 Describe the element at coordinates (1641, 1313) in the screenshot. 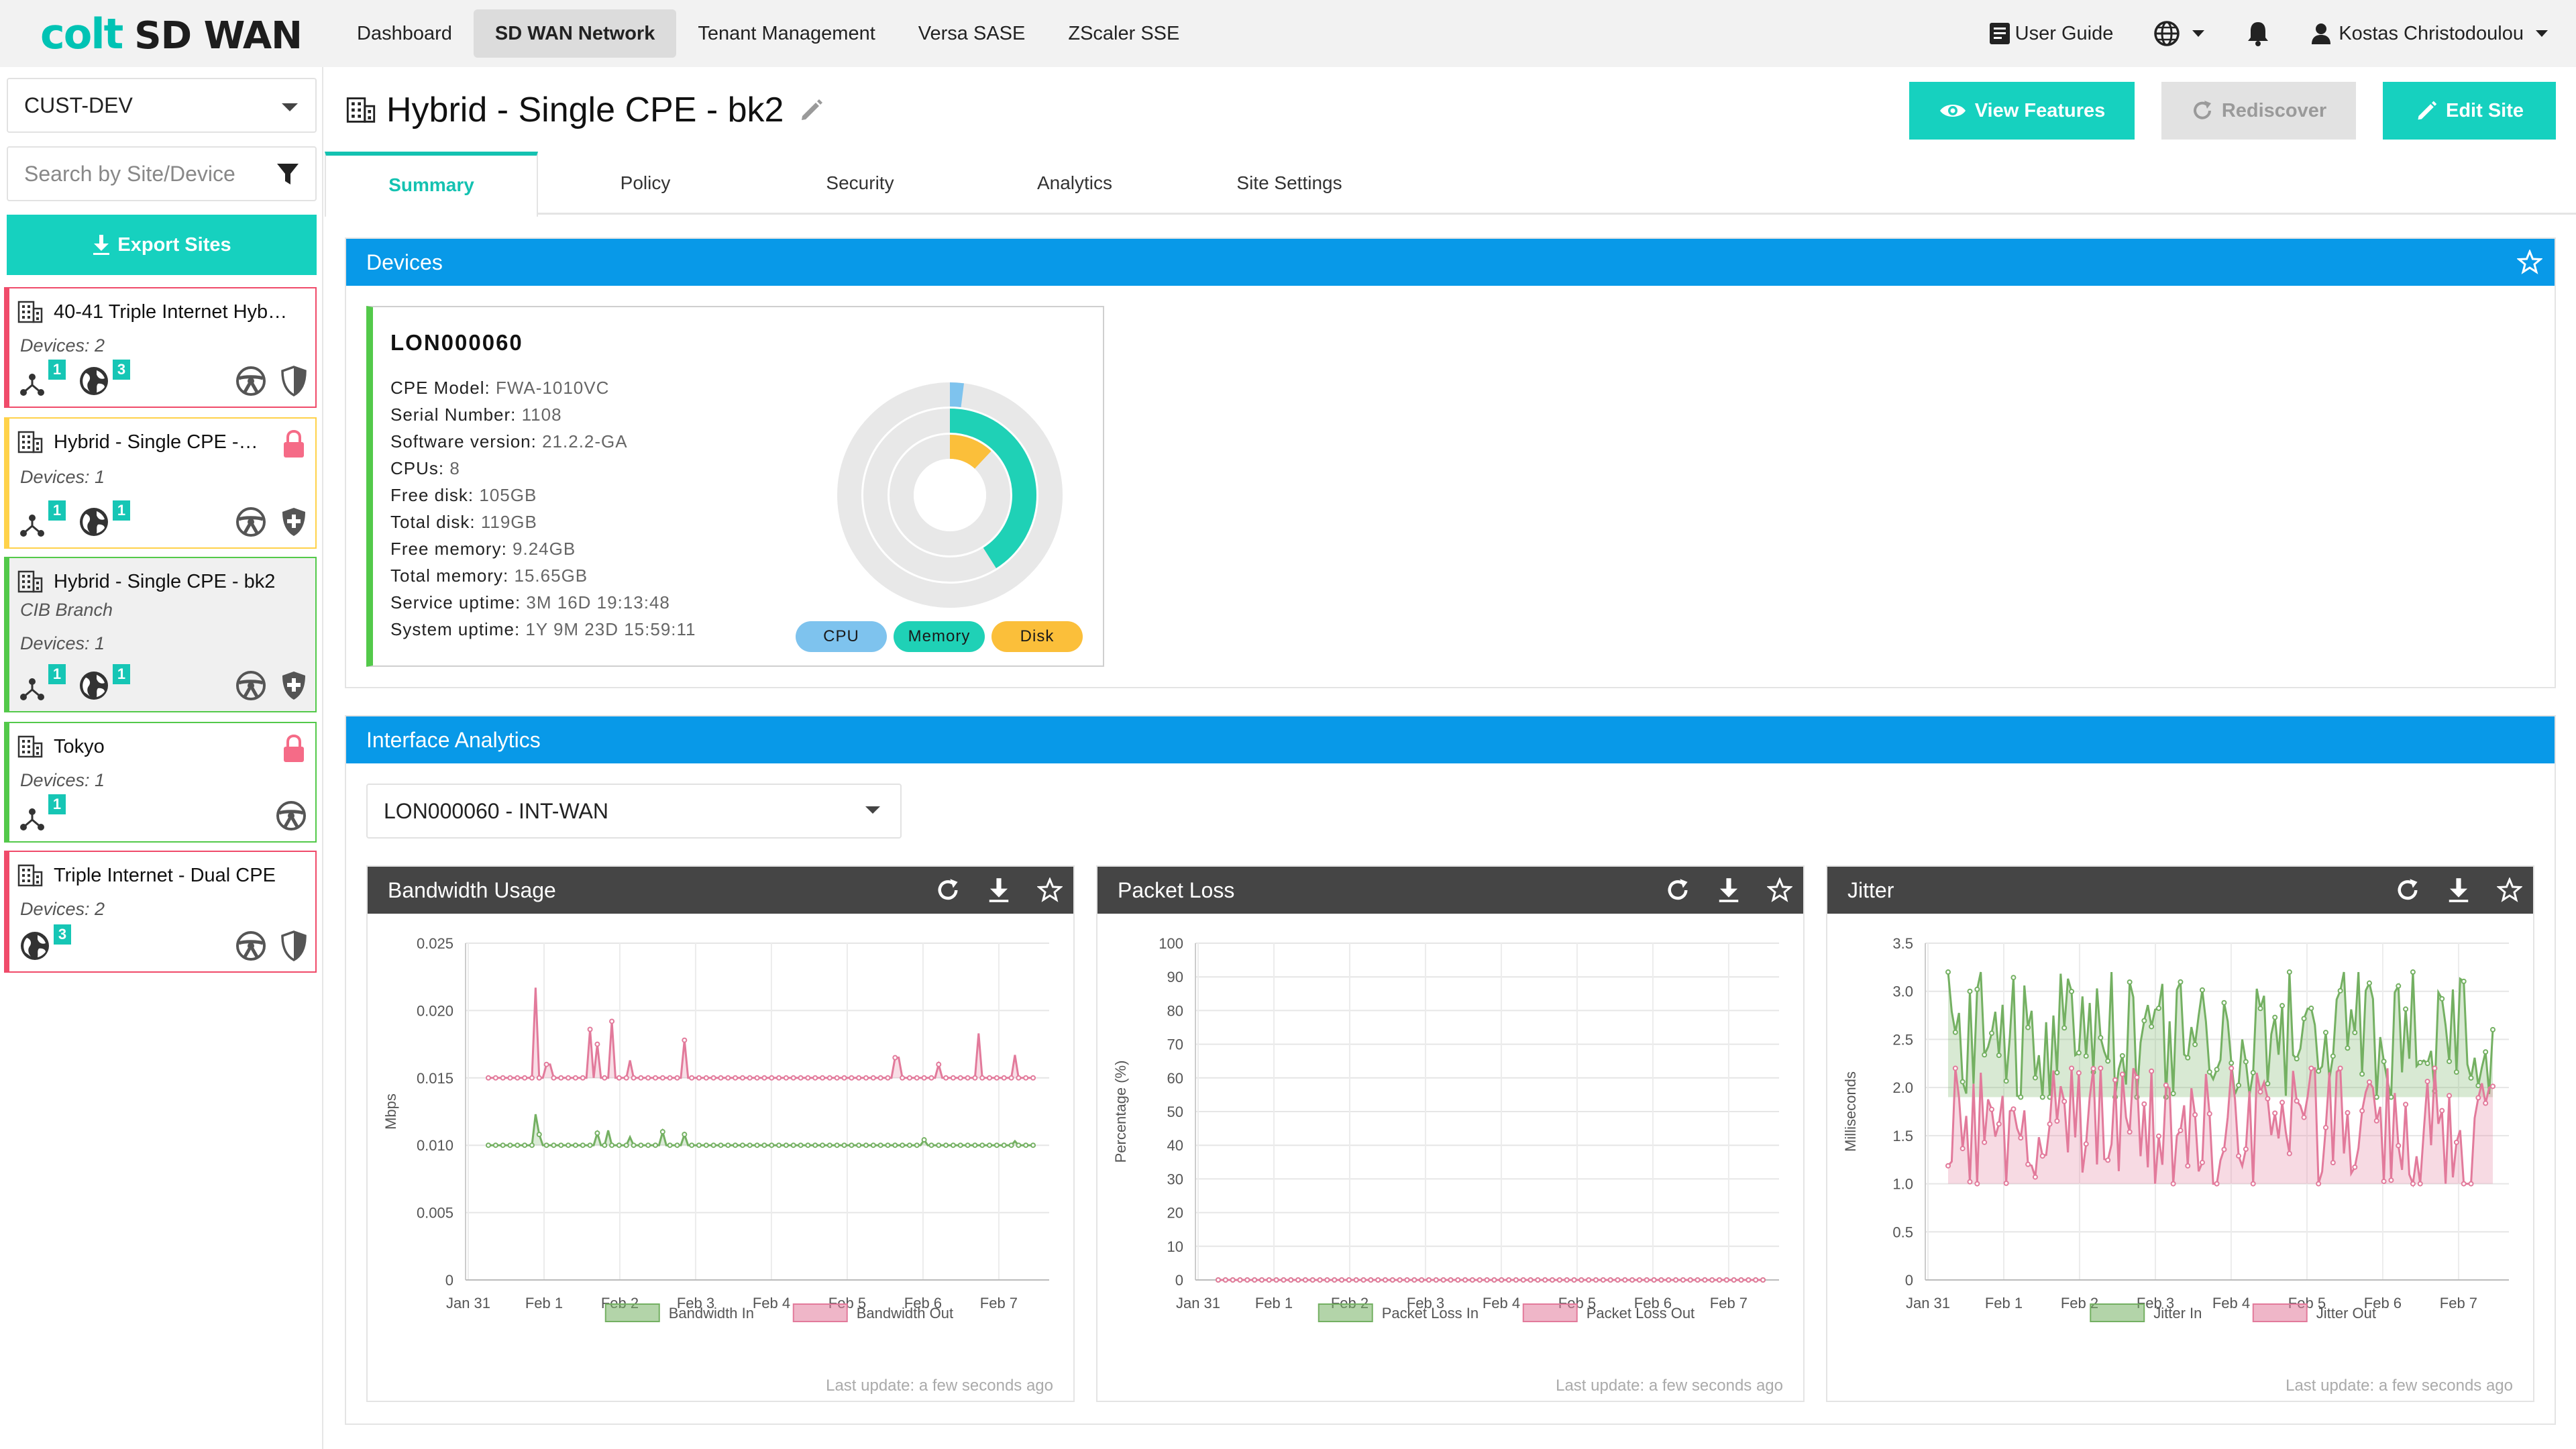

I see `legend-label: Packet Loss Out` at that location.